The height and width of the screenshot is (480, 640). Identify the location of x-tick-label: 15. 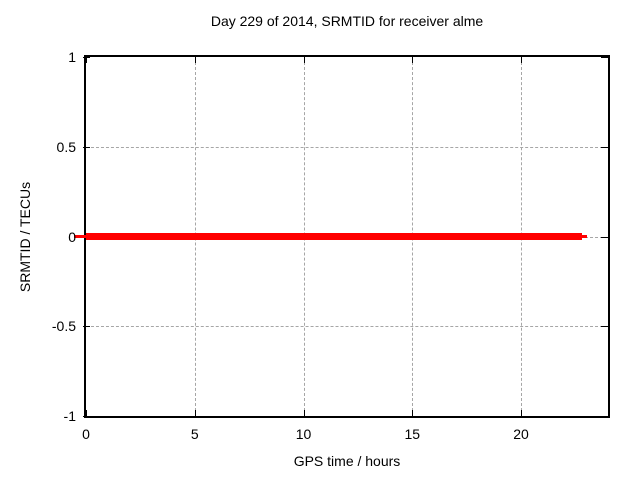
(412, 434).